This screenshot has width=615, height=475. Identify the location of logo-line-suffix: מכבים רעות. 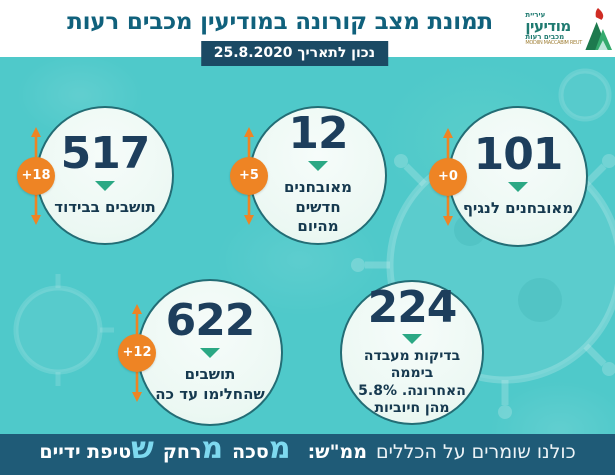
(545, 36).